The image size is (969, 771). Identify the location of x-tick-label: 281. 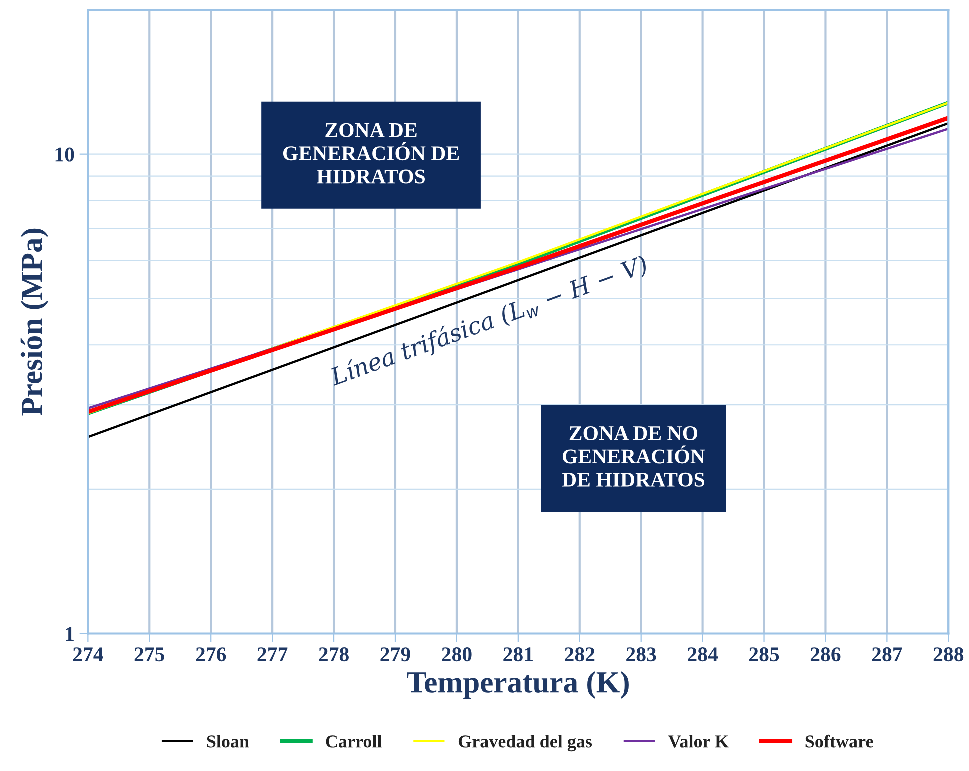
(518, 655).